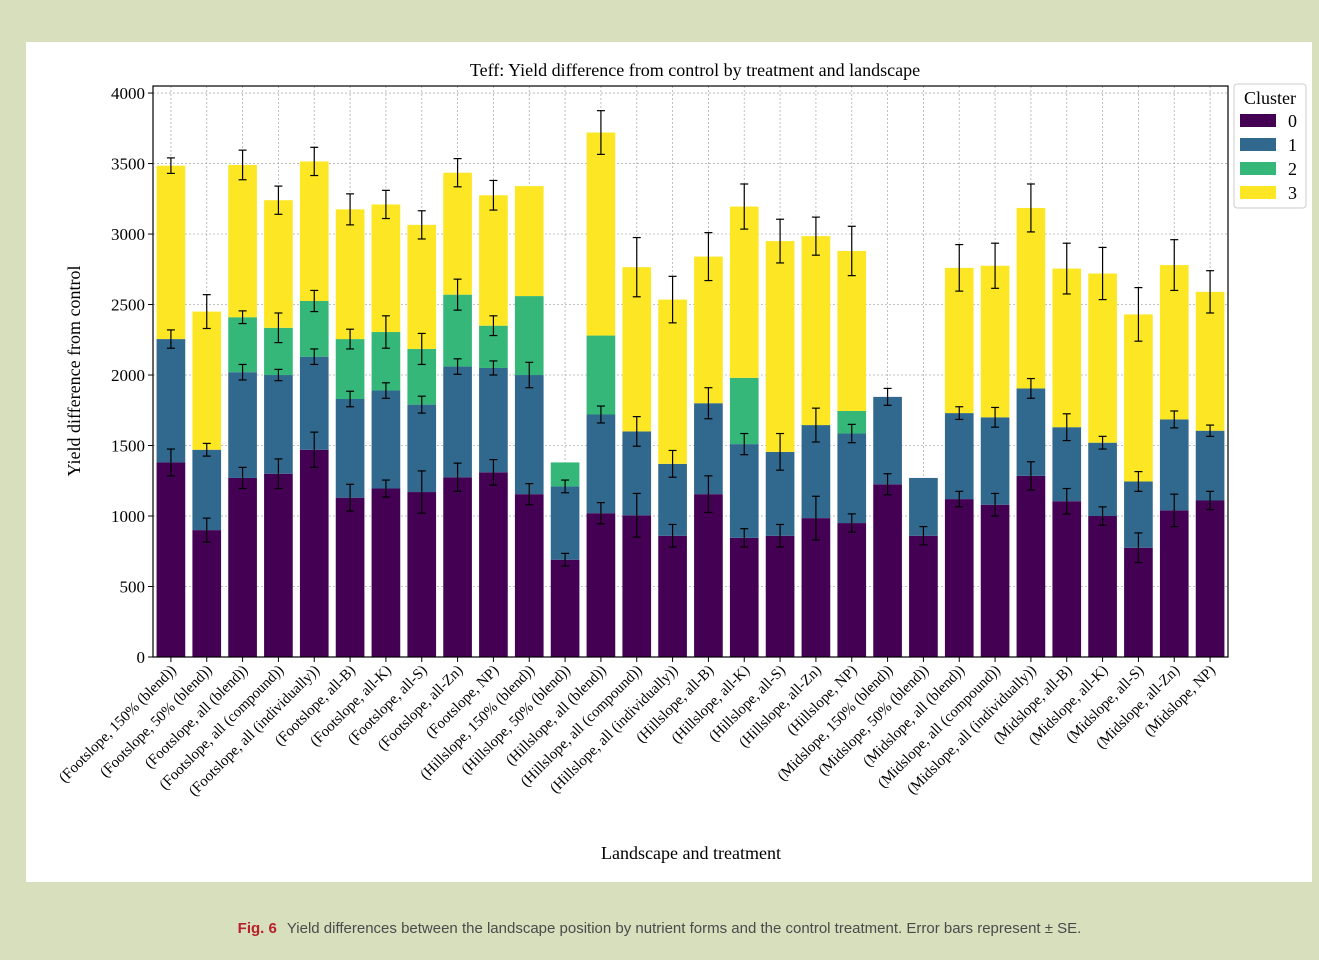 The width and height of the screenshot is (1319, 960). What do you see at coordinates (1268, 157) in the screenshot?
I see `legend-items: 0 1 2 3` at bounding box center [1268, 157].